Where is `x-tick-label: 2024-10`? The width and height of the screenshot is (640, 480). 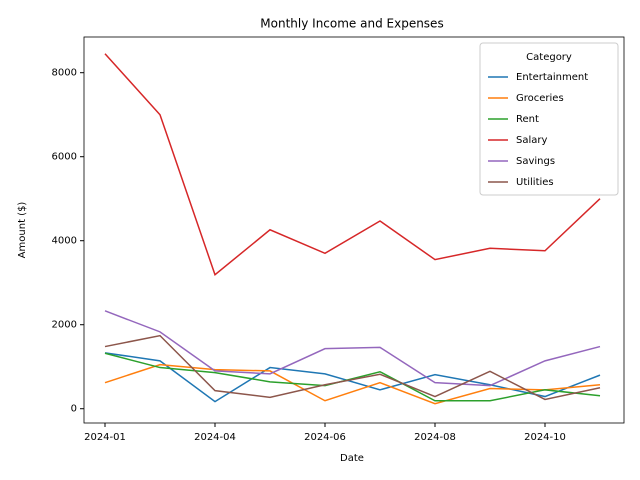 x-tick-label: 2024-10 is located at coordinates (545, 437).